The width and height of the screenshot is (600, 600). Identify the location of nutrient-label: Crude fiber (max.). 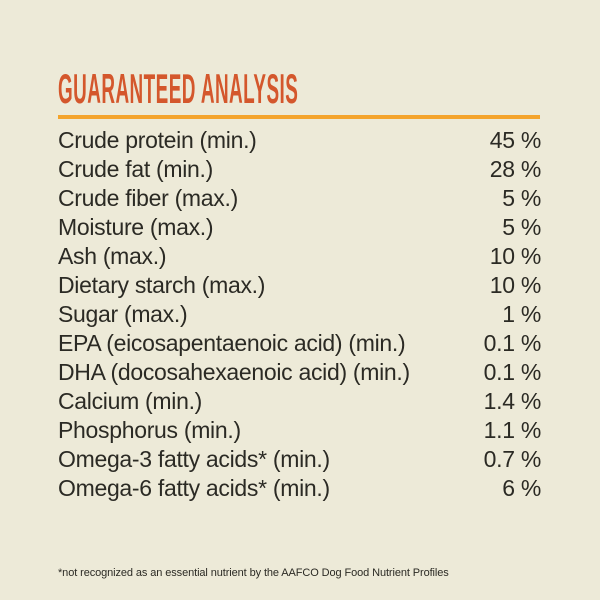
(148, 198).